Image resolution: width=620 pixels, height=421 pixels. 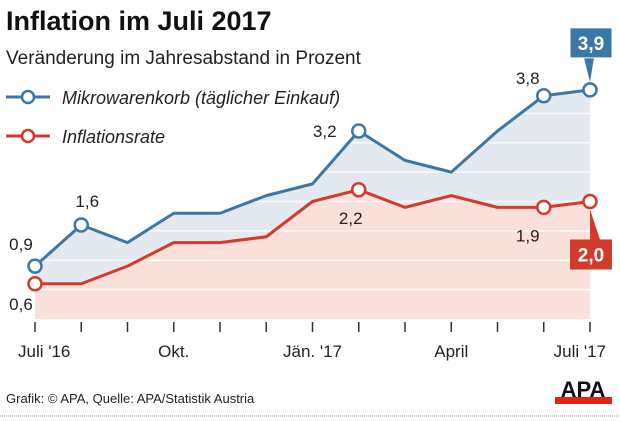 I want to click on x-tick-label: Jän. '17, so click(x=312, y=351).